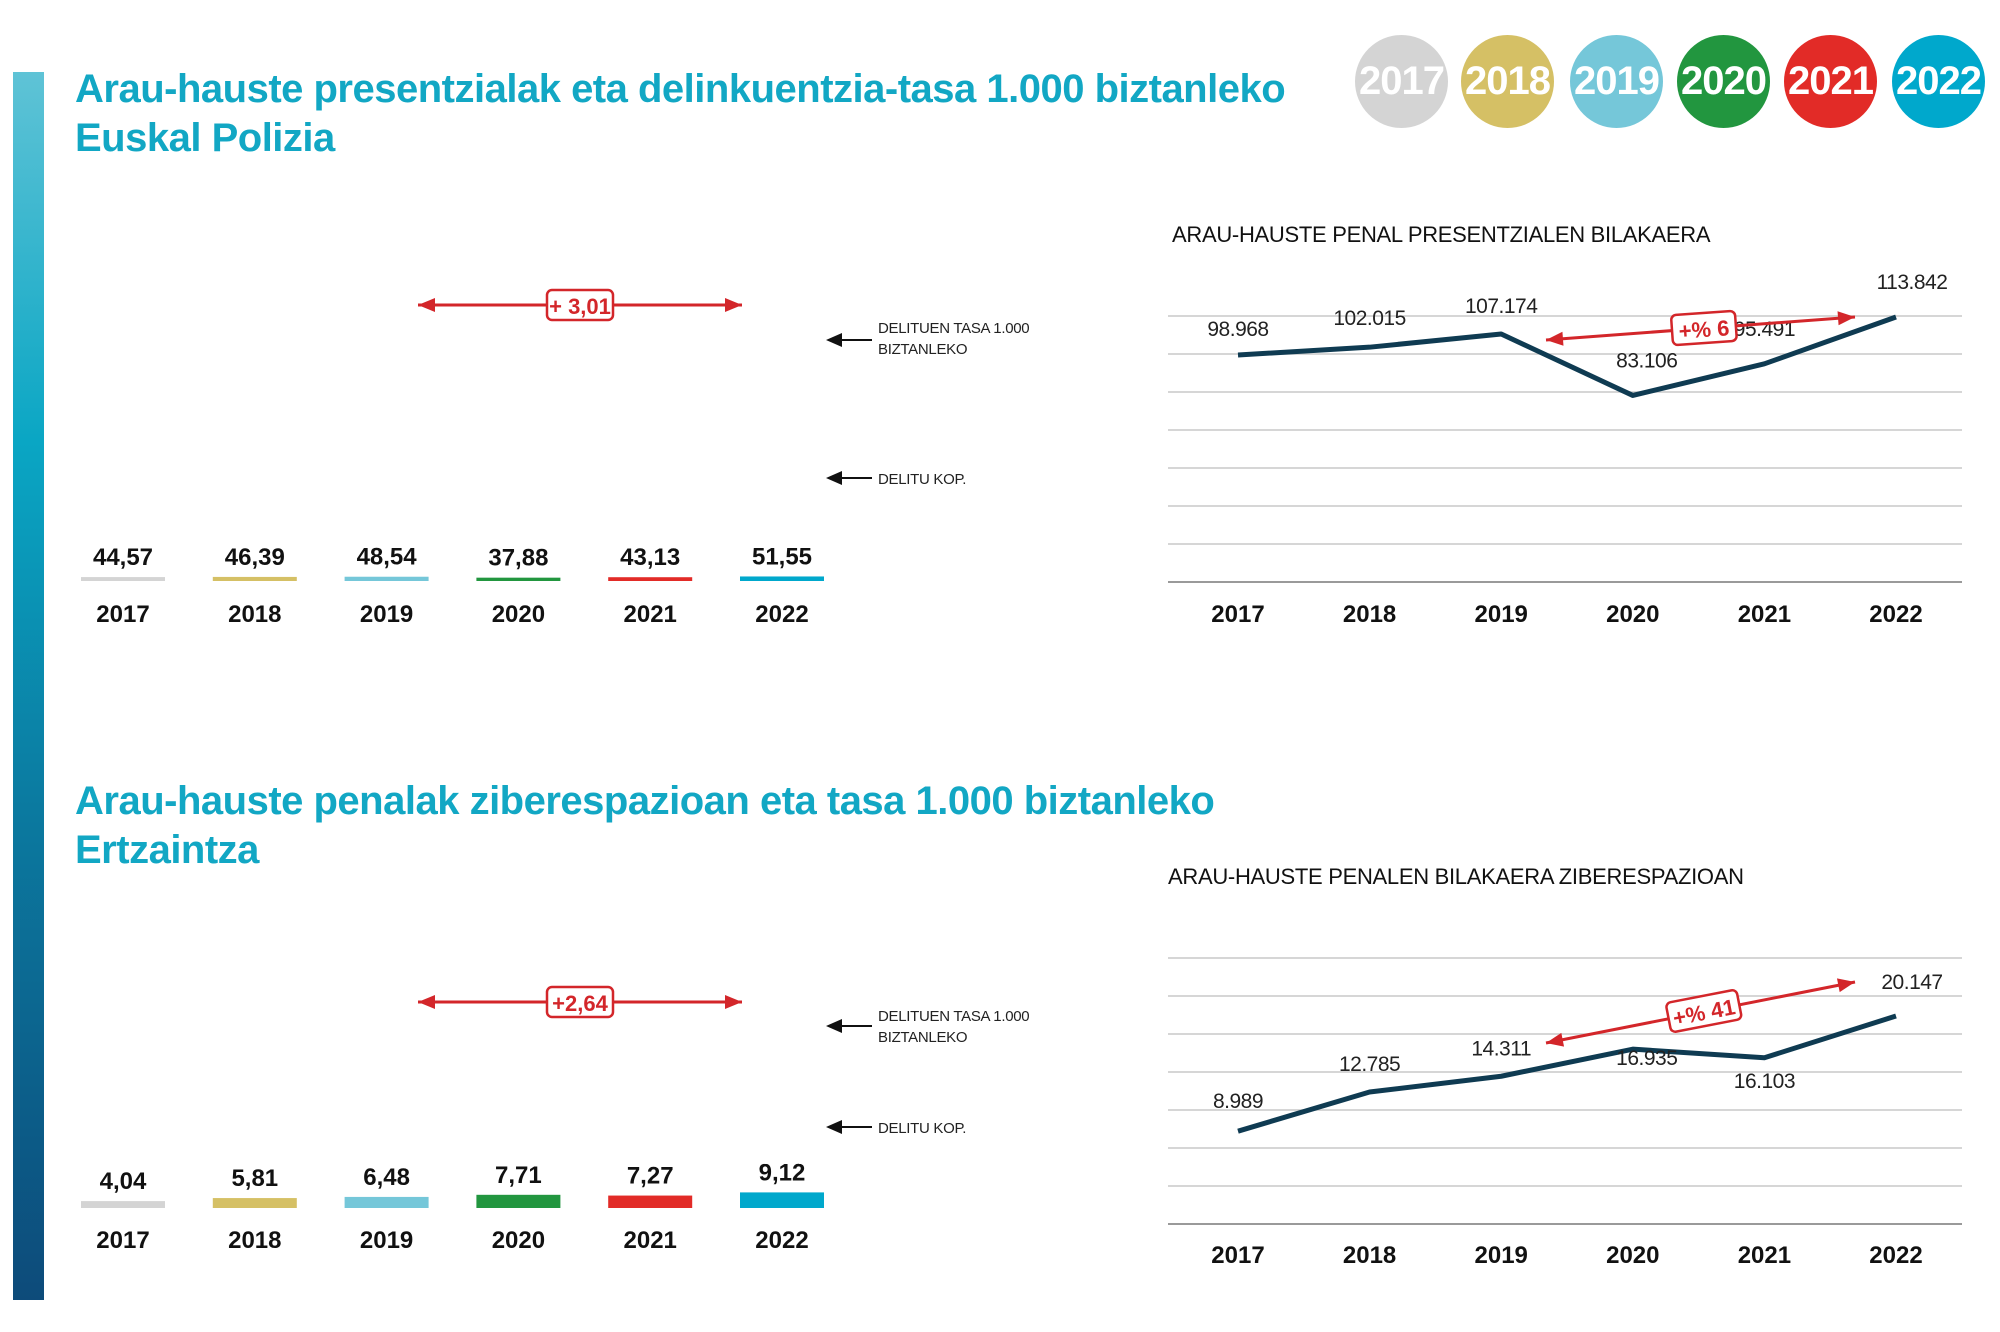  Describe the element at coordinates (254, 1178) in the screenshot. I see `bar2-rate-label-2018: 5,81` at that location.